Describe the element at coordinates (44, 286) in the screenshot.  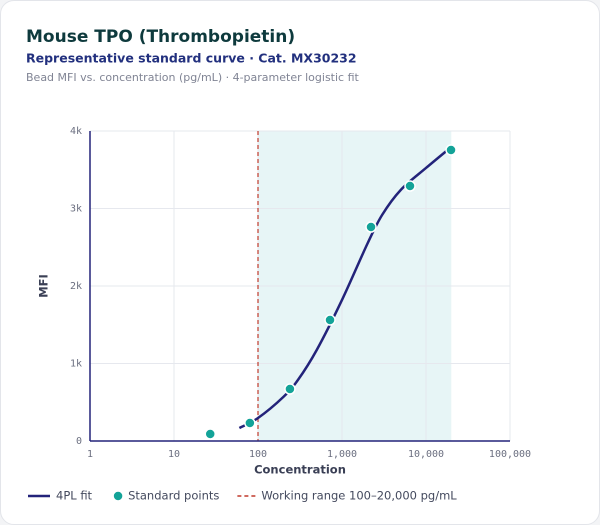
I see `y-axis-title: MFI` at that location.